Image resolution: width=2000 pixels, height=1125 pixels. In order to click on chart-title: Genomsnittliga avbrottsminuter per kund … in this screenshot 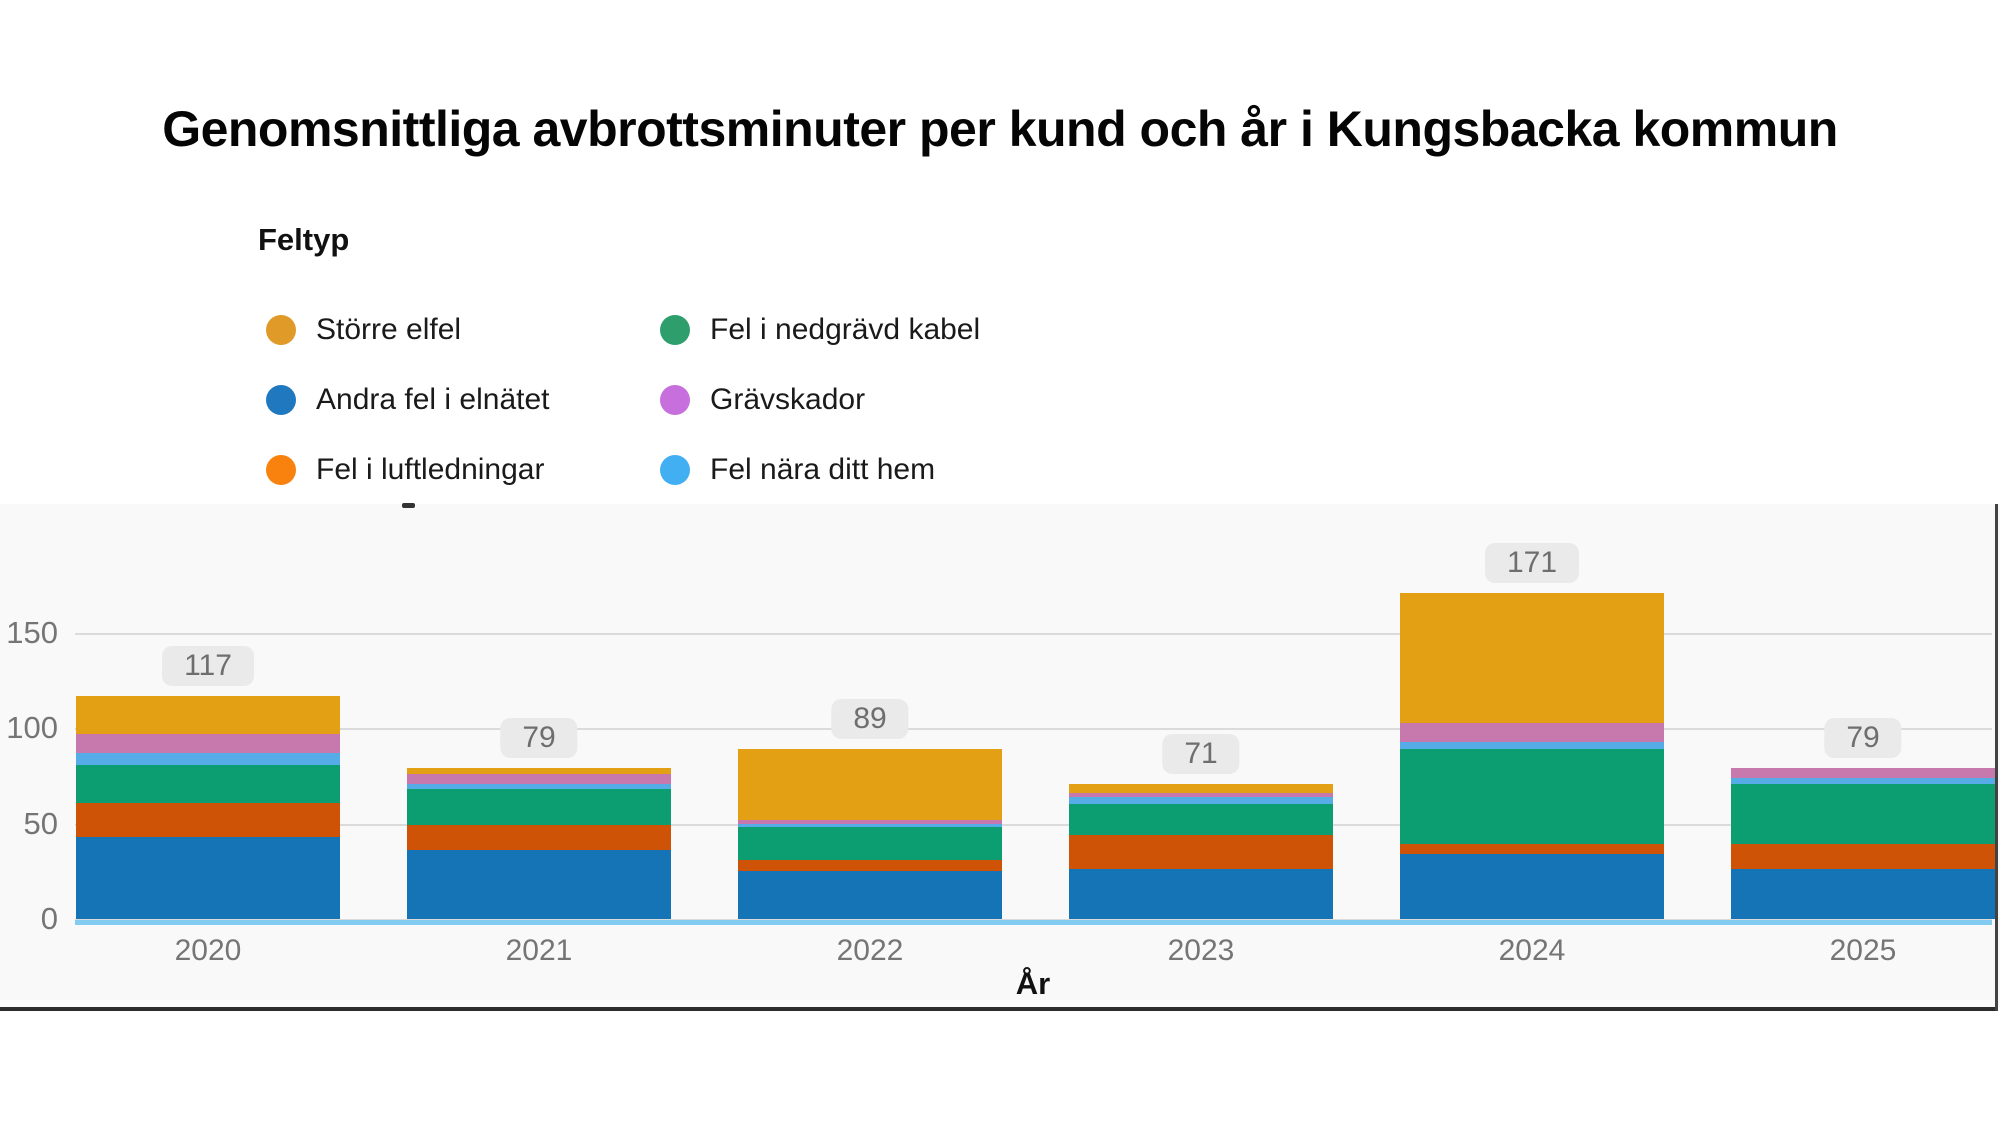, I will do `click(1000, 129)`.